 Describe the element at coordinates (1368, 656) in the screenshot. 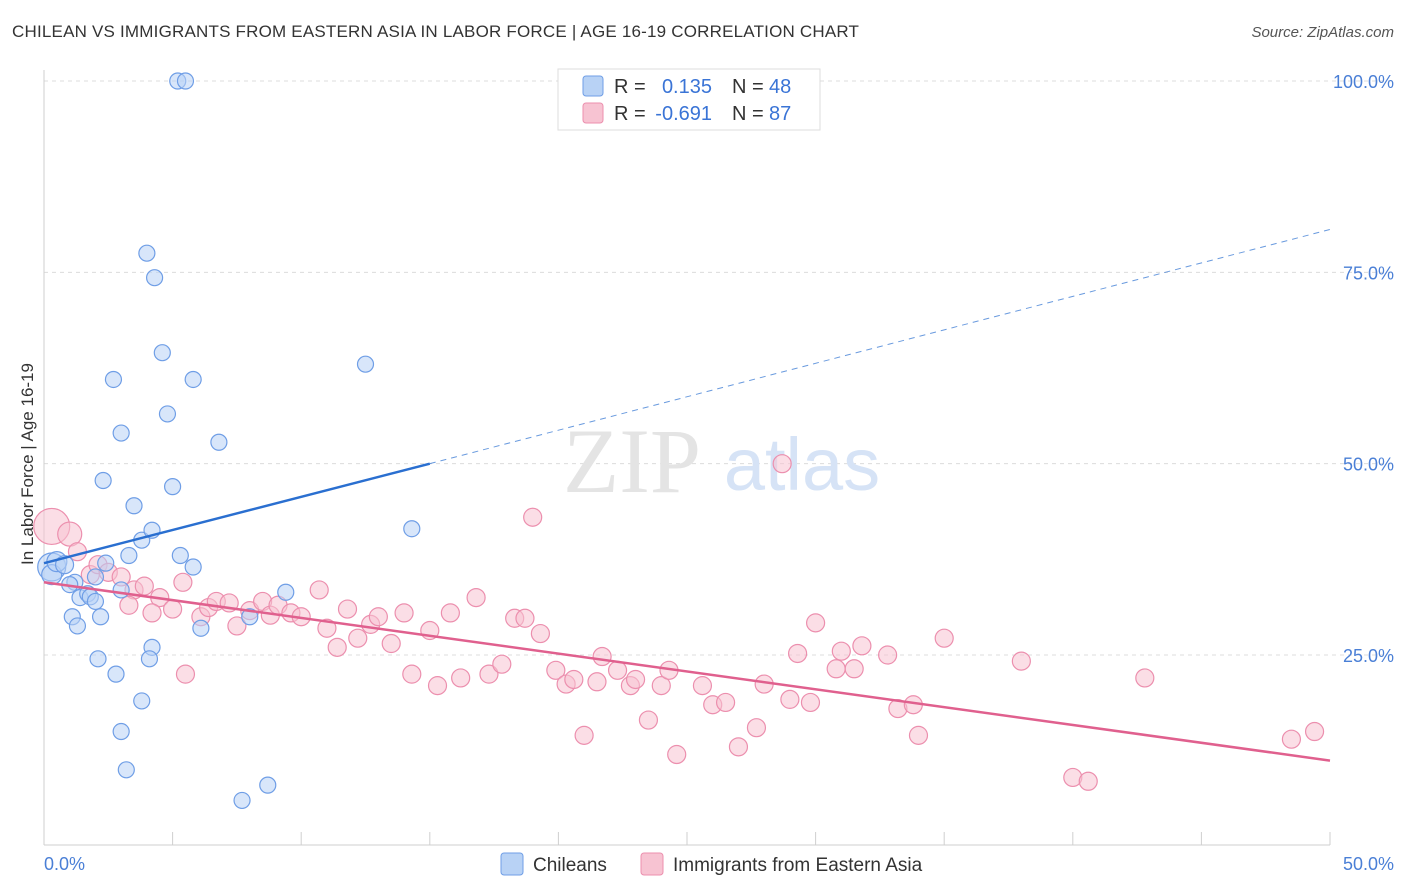

I see `y-tick-label-25: 25.0%` at that location.